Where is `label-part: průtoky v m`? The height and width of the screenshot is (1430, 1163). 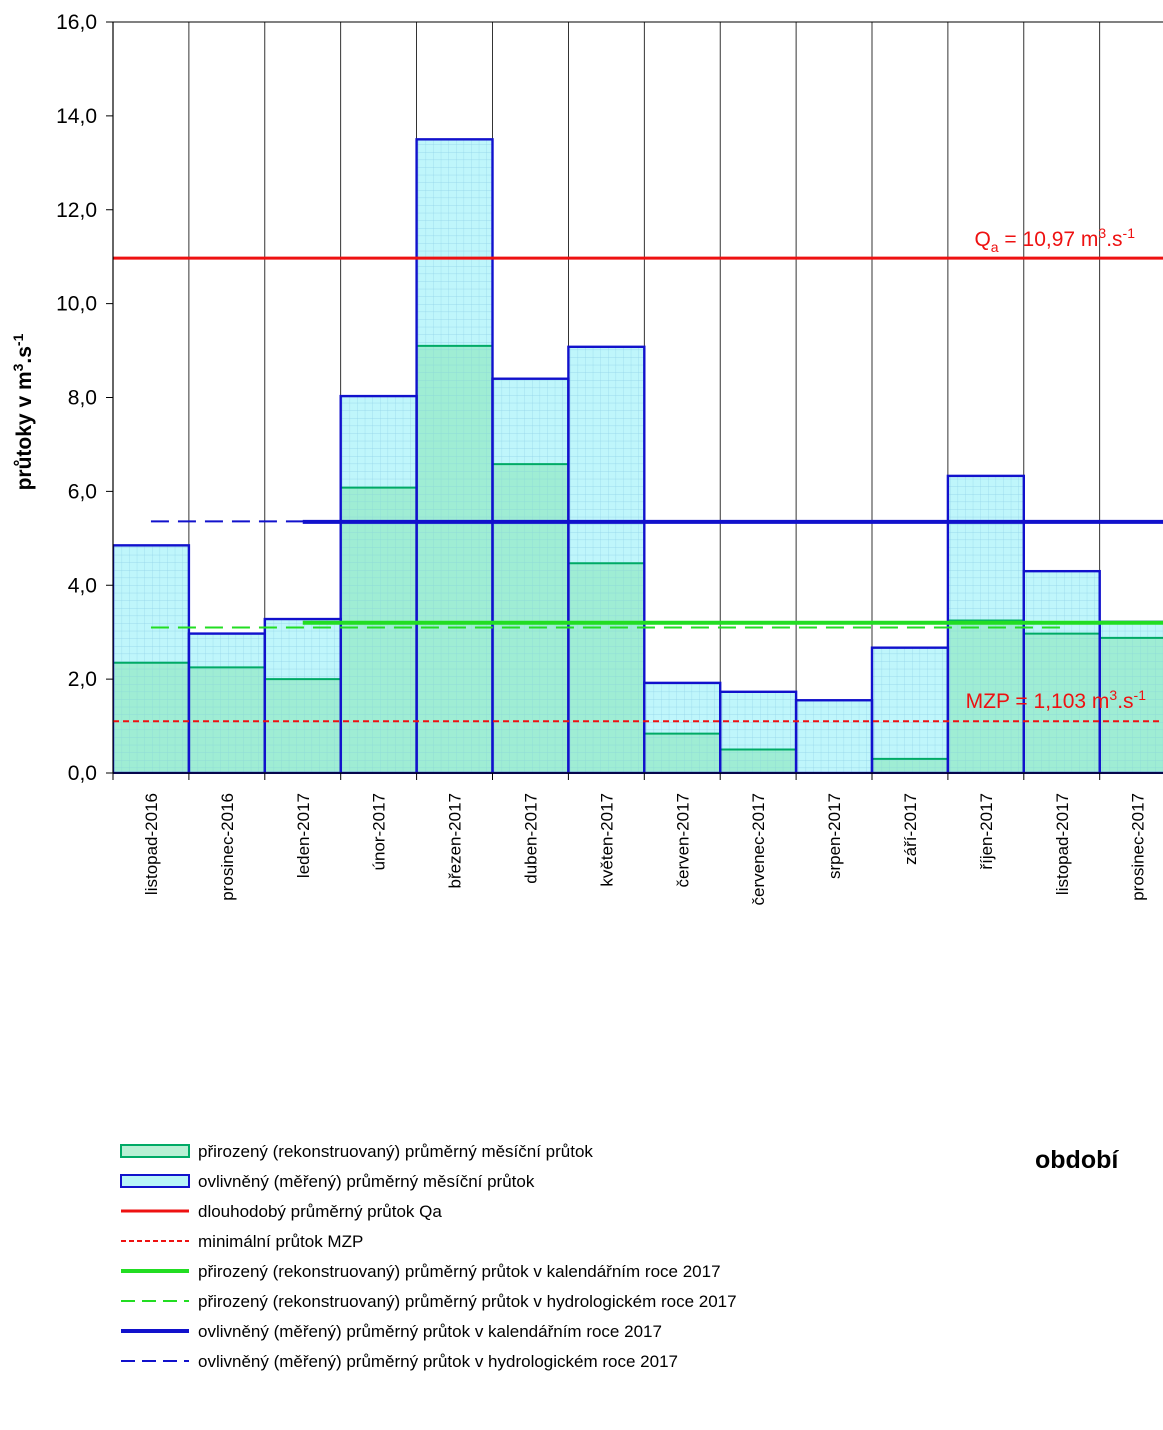 label-part: průtoky v m is located at coordinates (24, 430).